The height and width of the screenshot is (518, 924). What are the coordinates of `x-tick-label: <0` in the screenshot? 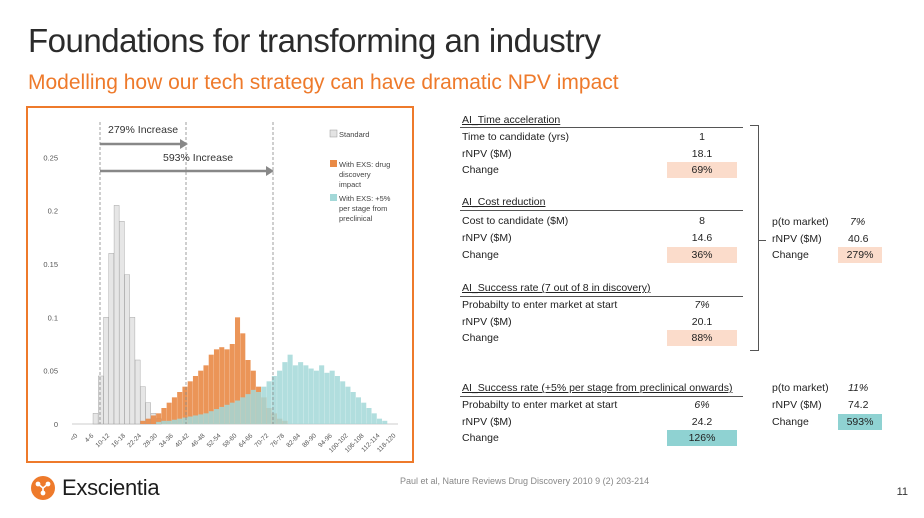 It's located at (74, 437).